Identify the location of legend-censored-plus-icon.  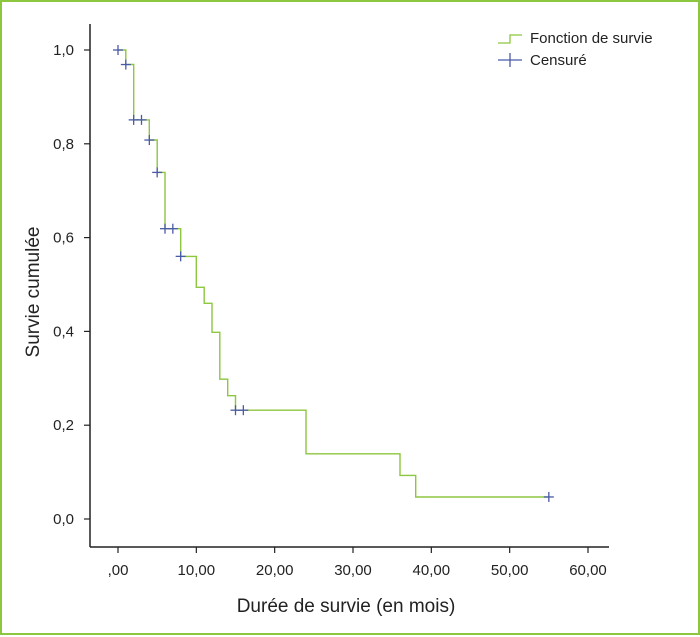
(510, 60).